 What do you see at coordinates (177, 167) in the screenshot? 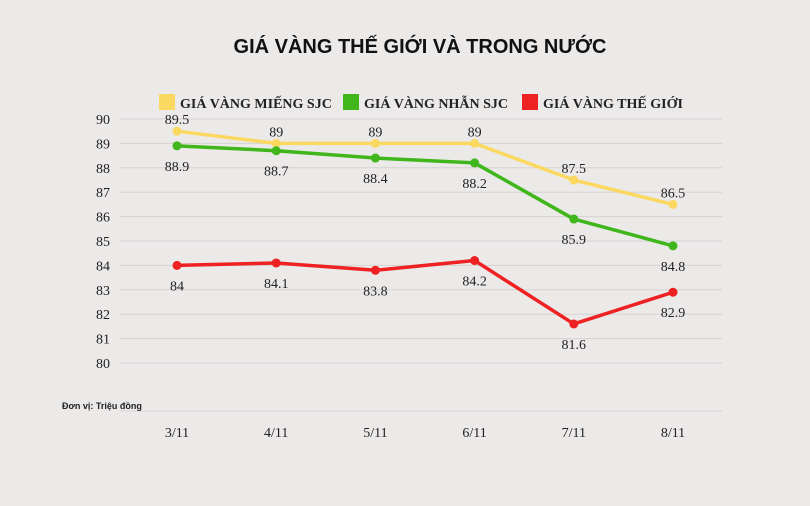
I see `data-label: 88.9` at bounding box center [177, 167].